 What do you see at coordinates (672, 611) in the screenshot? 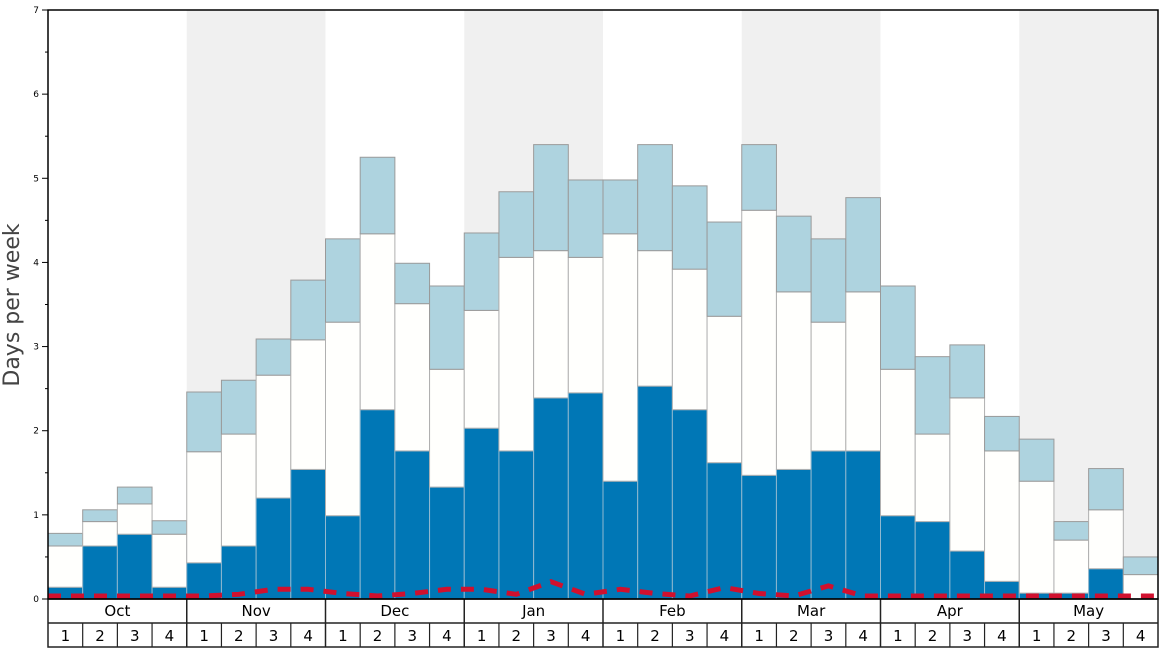
I see `month-label-feb: Feb` at bounding box center [672, 611].